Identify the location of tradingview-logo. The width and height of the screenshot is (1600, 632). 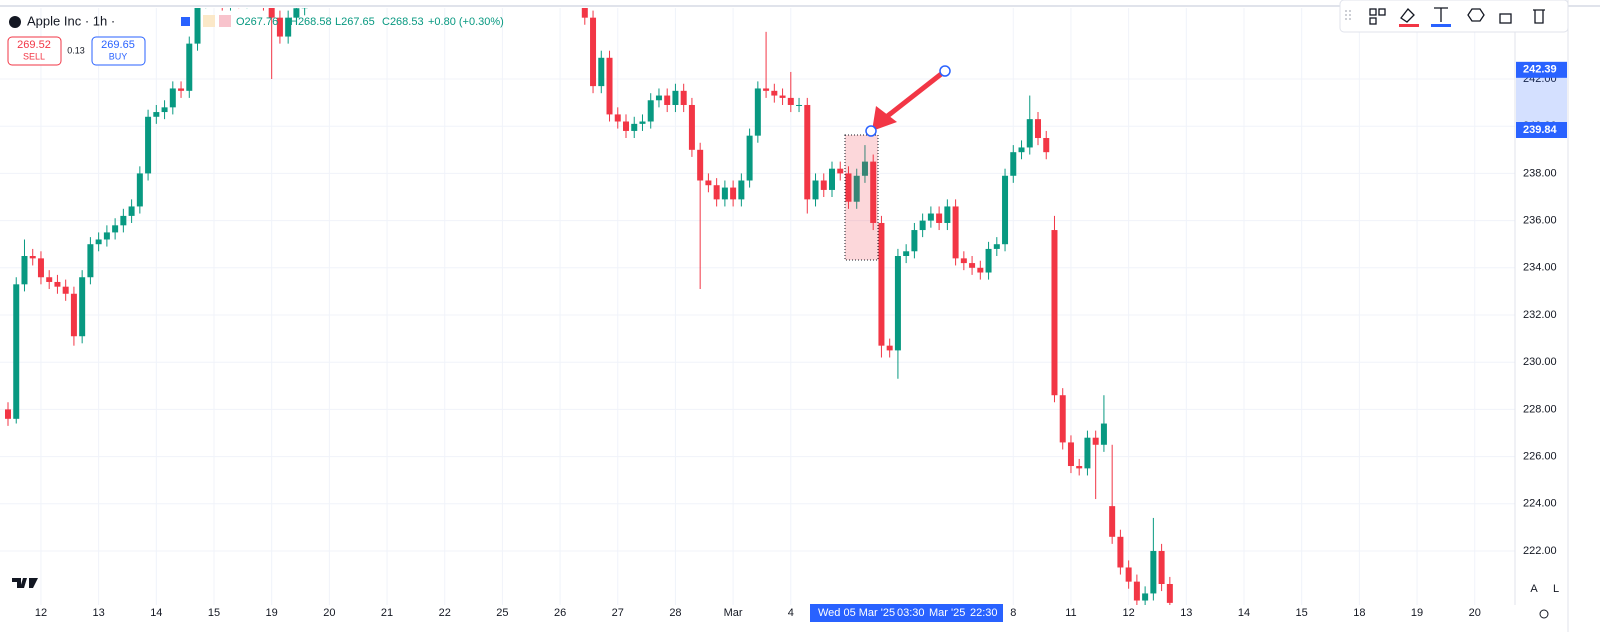
(25, 583).